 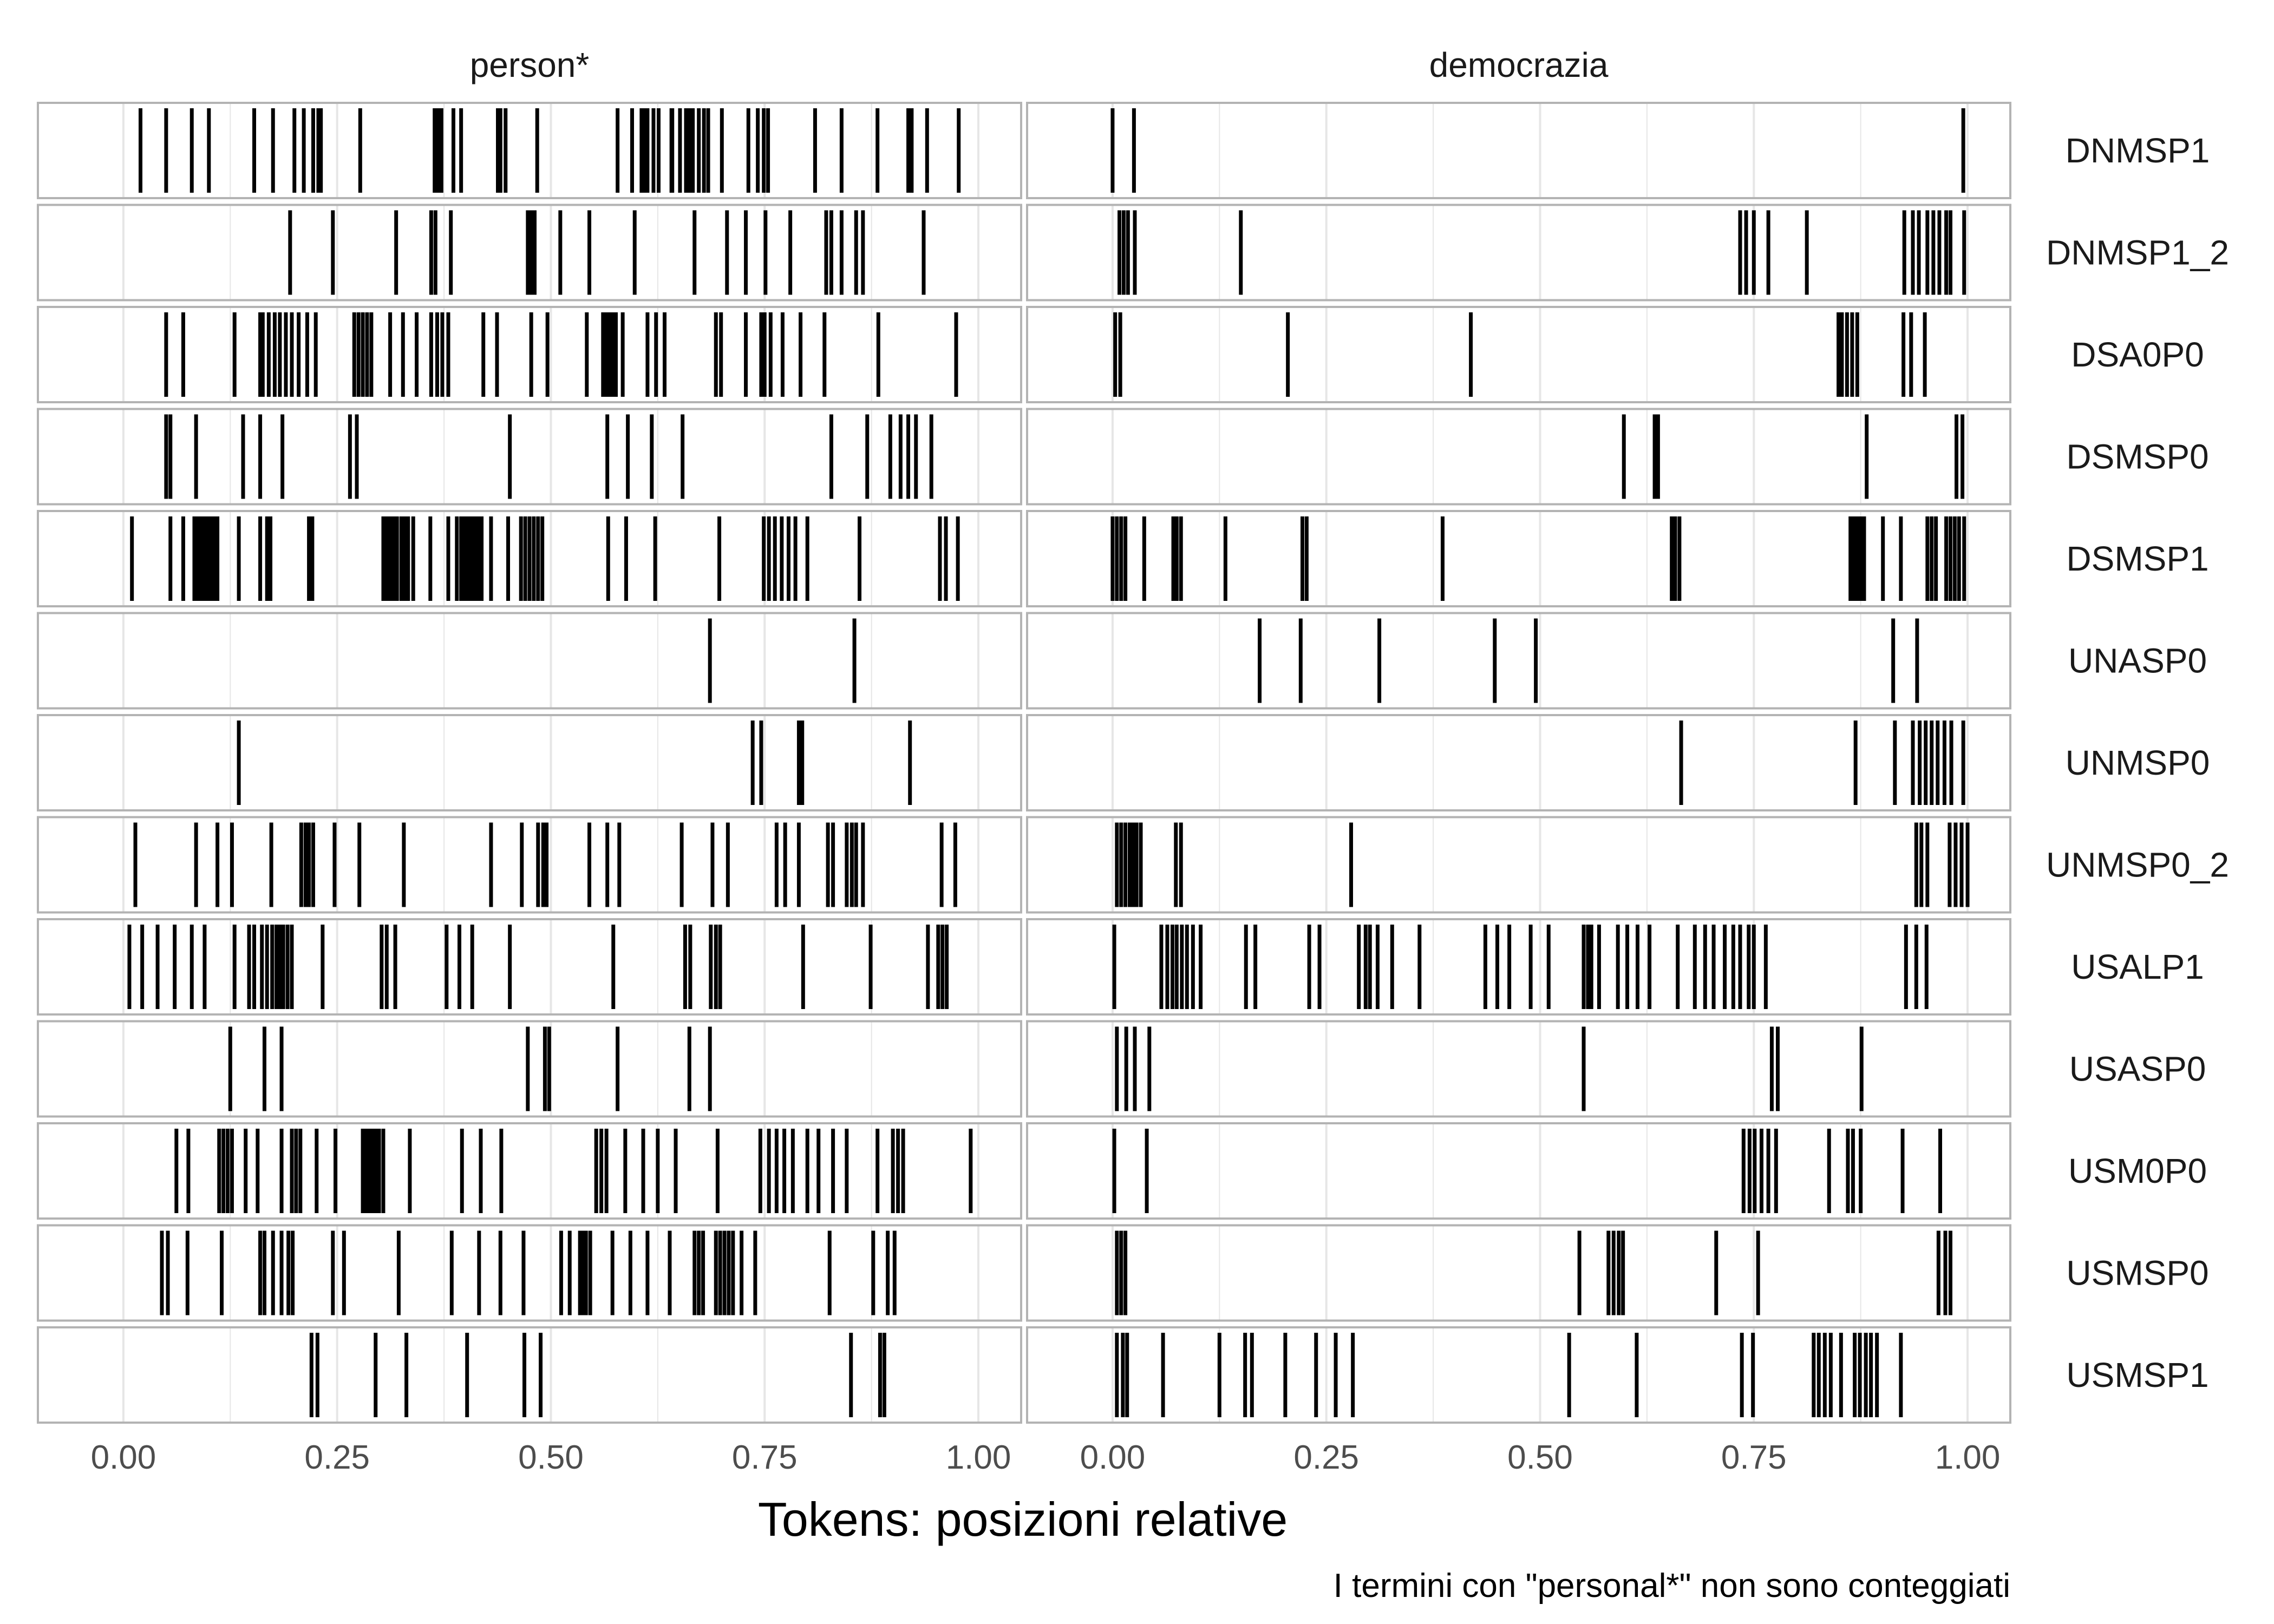 What do you see at coordinates (2137, 253) in the screenshot?
I see `row-label: DNMSP1_2` at bounding box center [2137, 253].